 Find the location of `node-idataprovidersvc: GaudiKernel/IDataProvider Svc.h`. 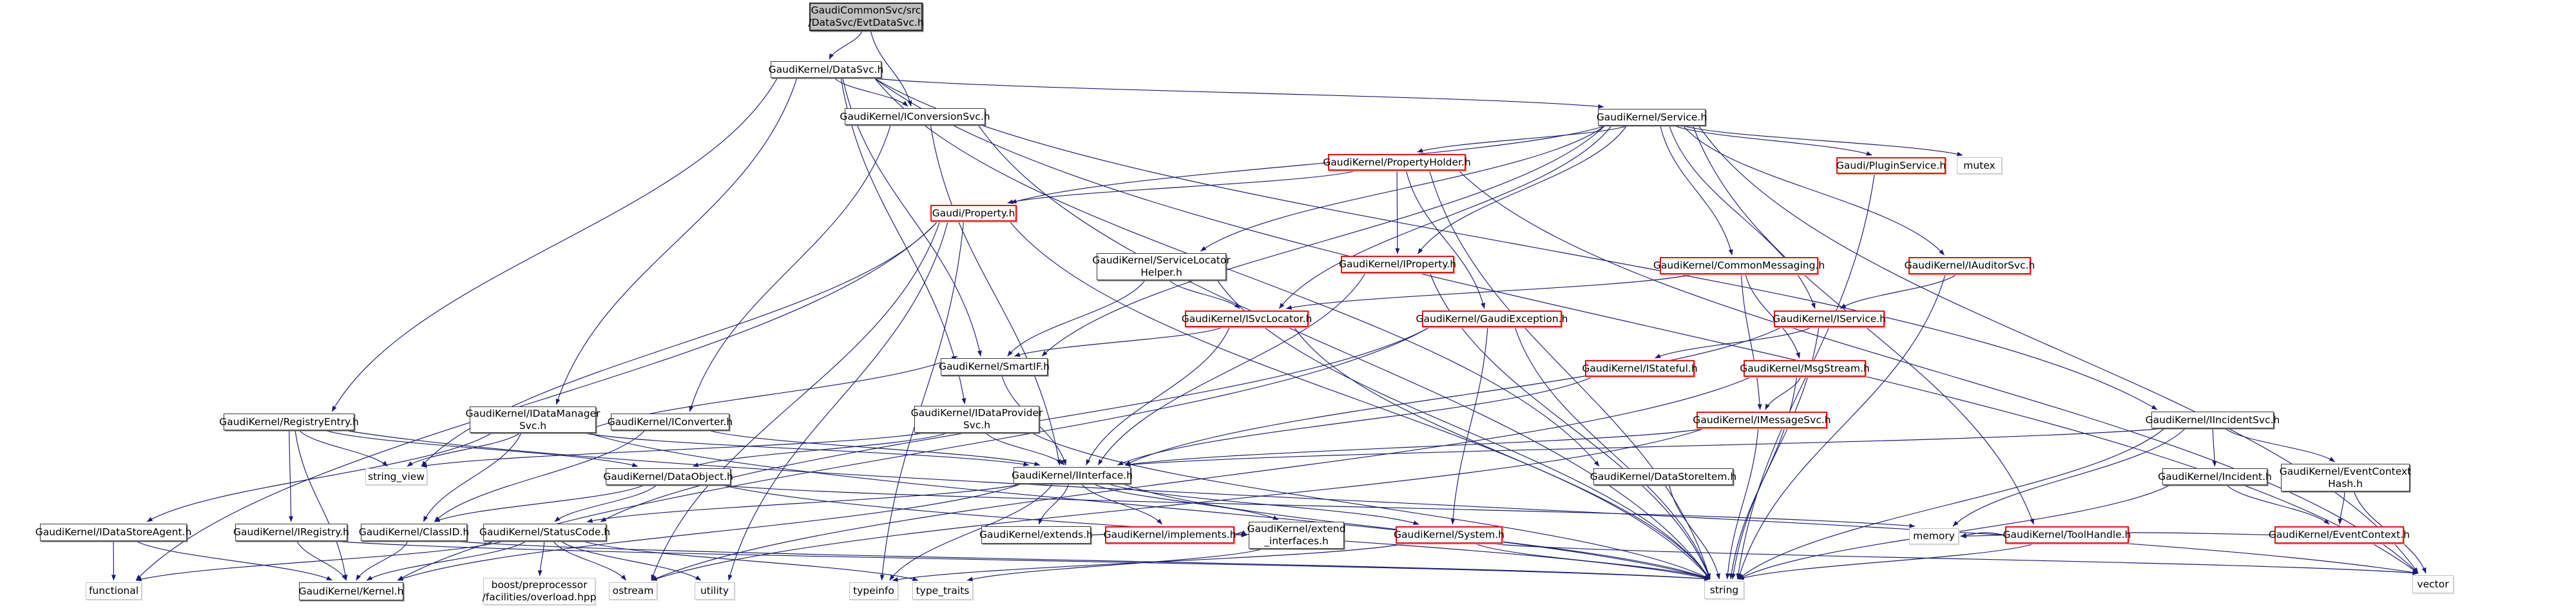

node-idataprovidersvc: GaudiKernel/IDataProvider Svc.h is located at coordinates (977, 419).